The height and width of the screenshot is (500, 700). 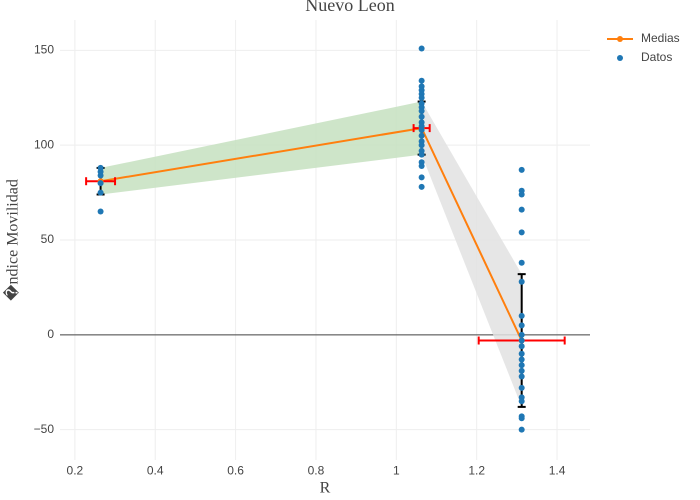 What do you see at coordinates (44, 429) in the screenshot?
I see `y-tick-label: −50` at bounding box center [44, 429].